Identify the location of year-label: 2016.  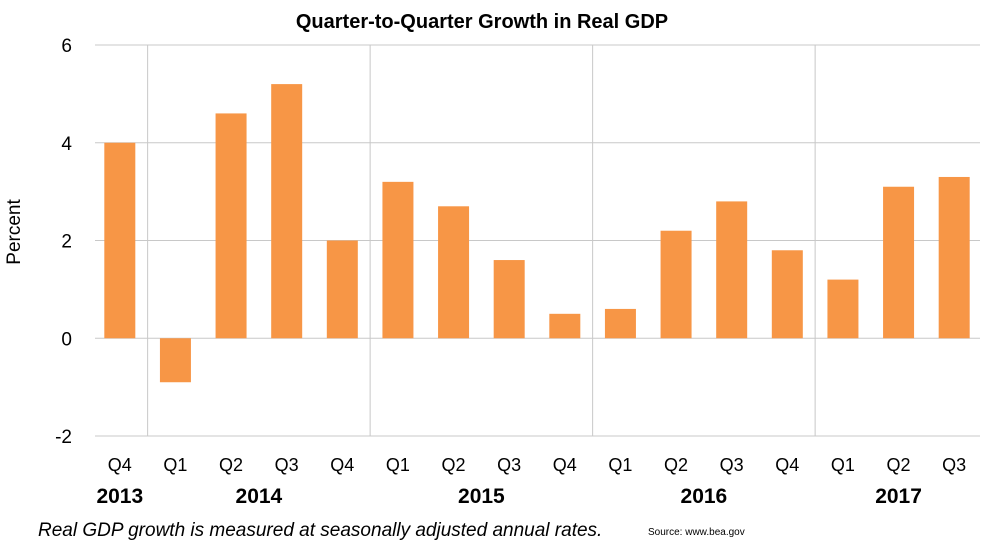
(704, 496).